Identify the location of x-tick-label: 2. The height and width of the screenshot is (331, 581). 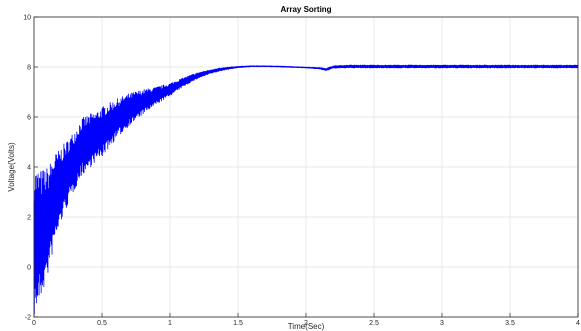
(306, 323).